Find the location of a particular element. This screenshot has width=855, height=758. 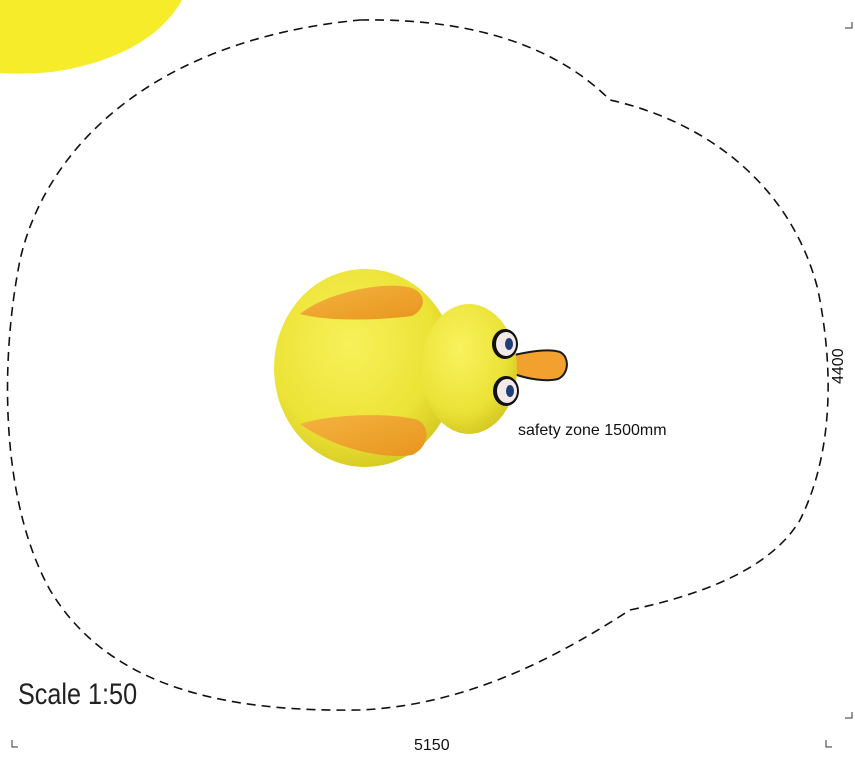

duck-beak is located at coordinates (540, 365).